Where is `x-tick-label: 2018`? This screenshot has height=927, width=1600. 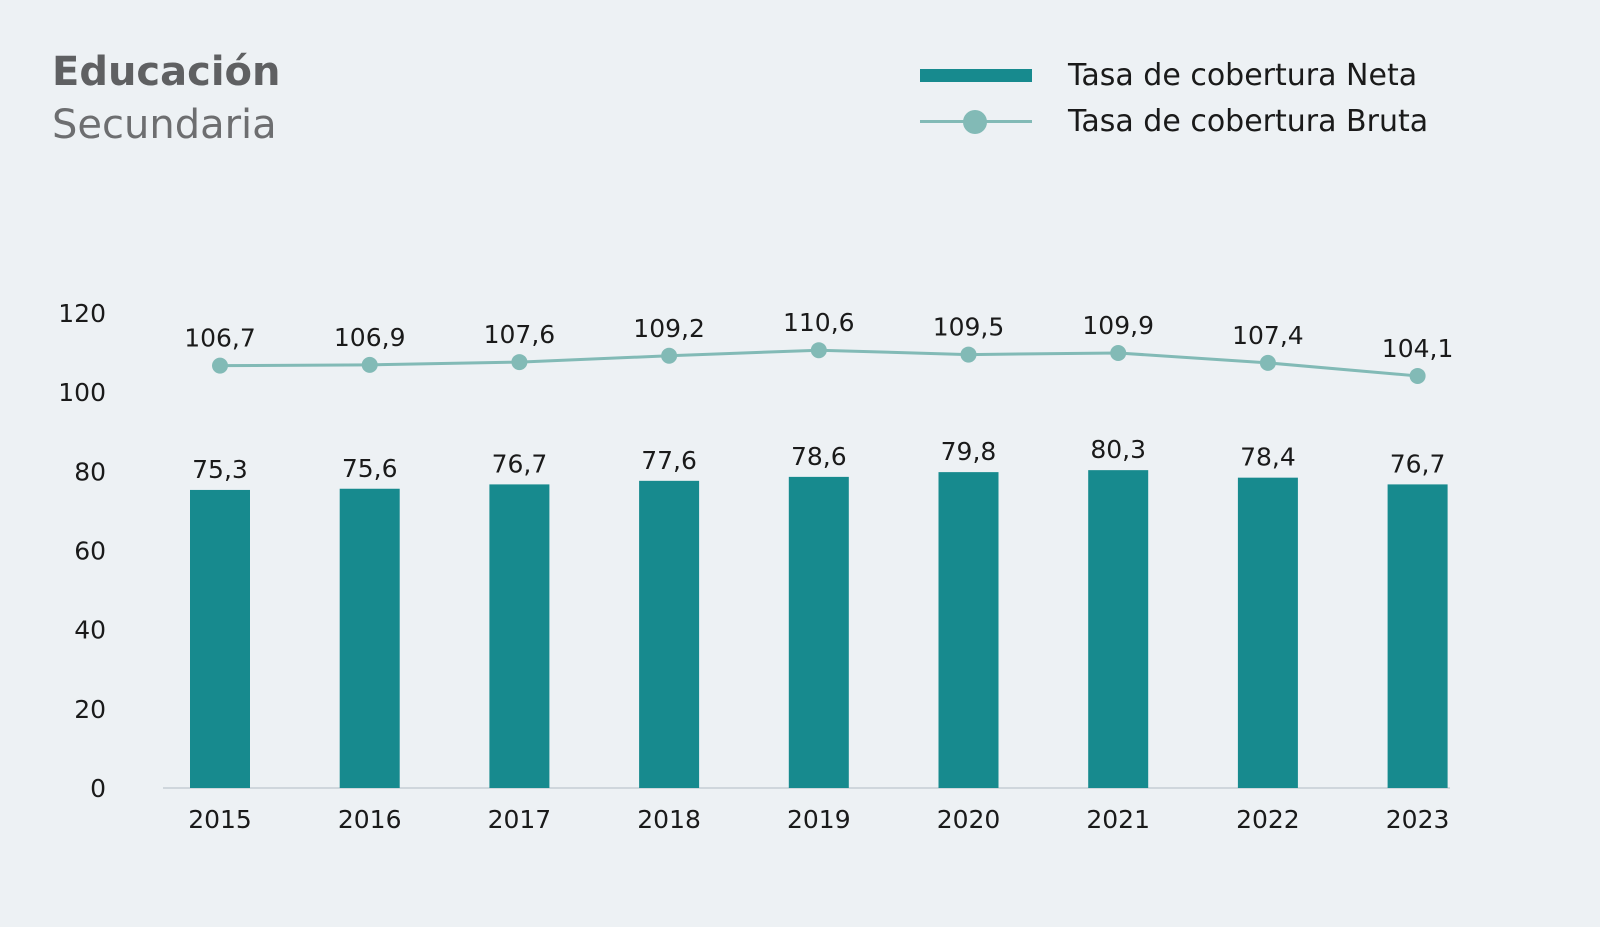
x-tick-label: 2018 is located at coordinates (669, 819).